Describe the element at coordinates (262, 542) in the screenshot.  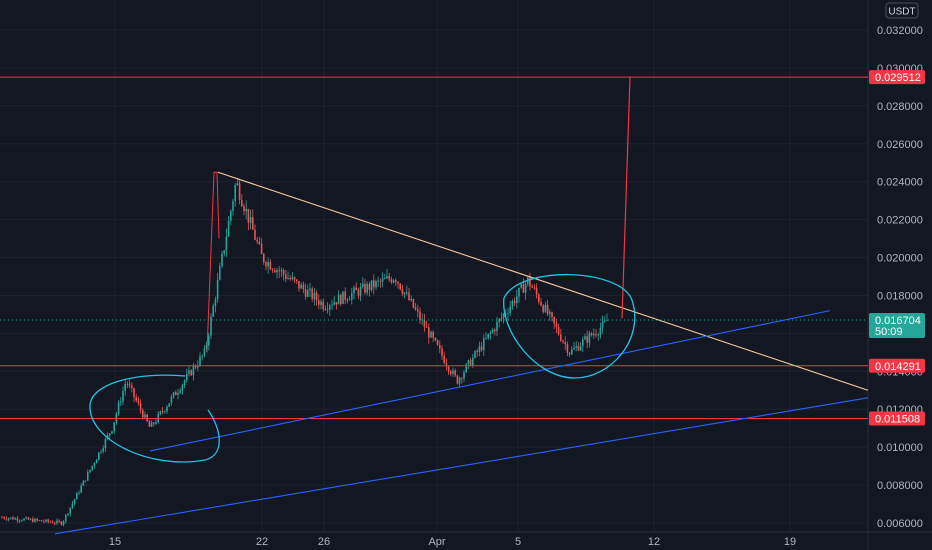
I see `time-tick-label: 22` at that location.